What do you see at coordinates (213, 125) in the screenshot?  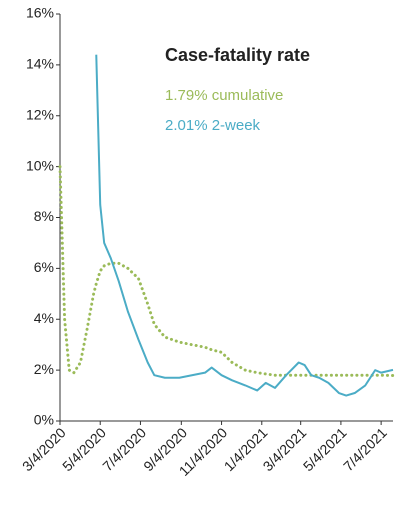 I see `legend-label: 2.01% 2-week` at bounding box center [213, 125].